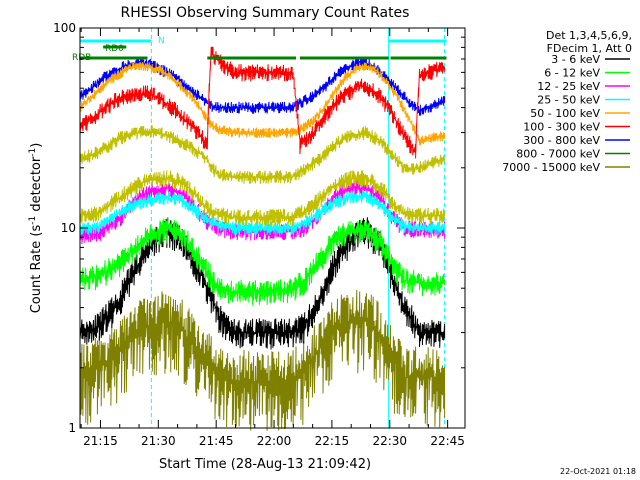  What do you see at coordinates (274, 441) in the screenshot?
I see `x-tick-label: 22:00` at bounding box center [274, 441].